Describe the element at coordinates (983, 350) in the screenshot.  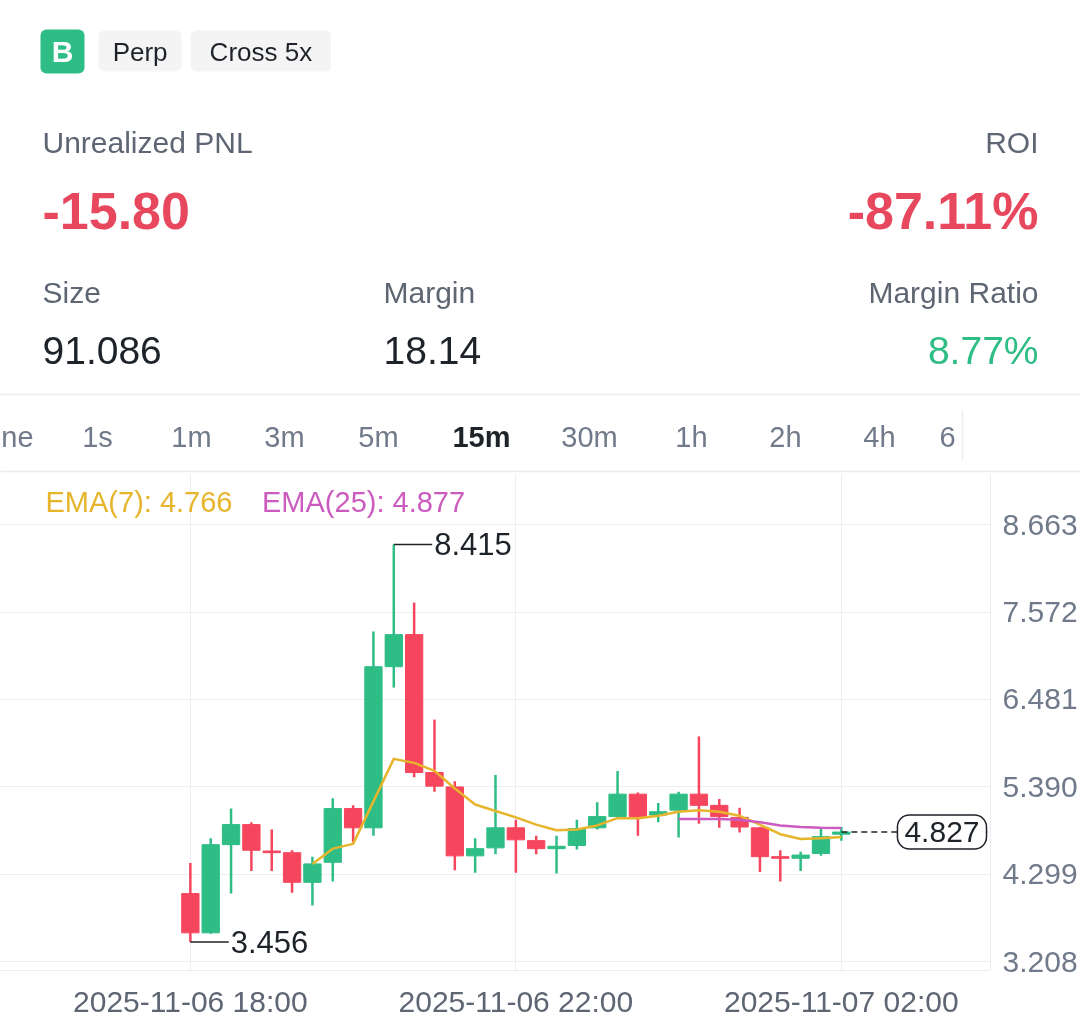
I see `text: 8.77%` at that location.